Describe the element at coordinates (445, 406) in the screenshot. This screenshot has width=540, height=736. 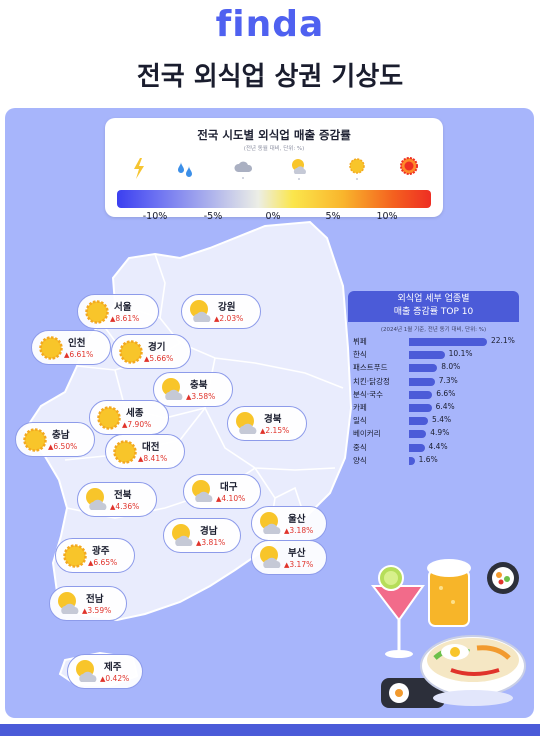
I see `top10-value: 6.4%` at that location.